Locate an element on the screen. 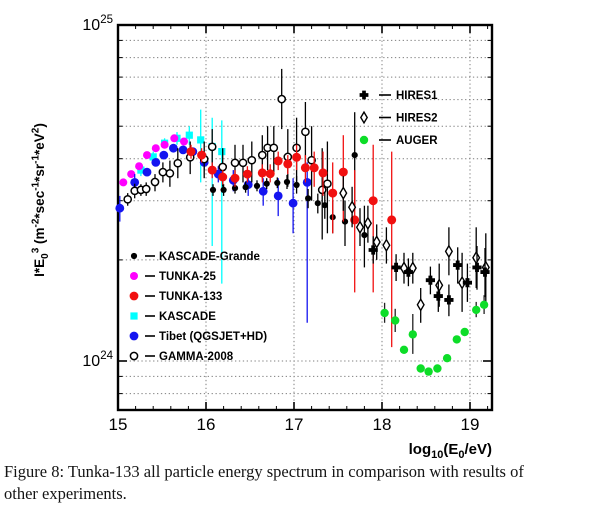  svg-text: 16 is located at coordinates (206, 424).